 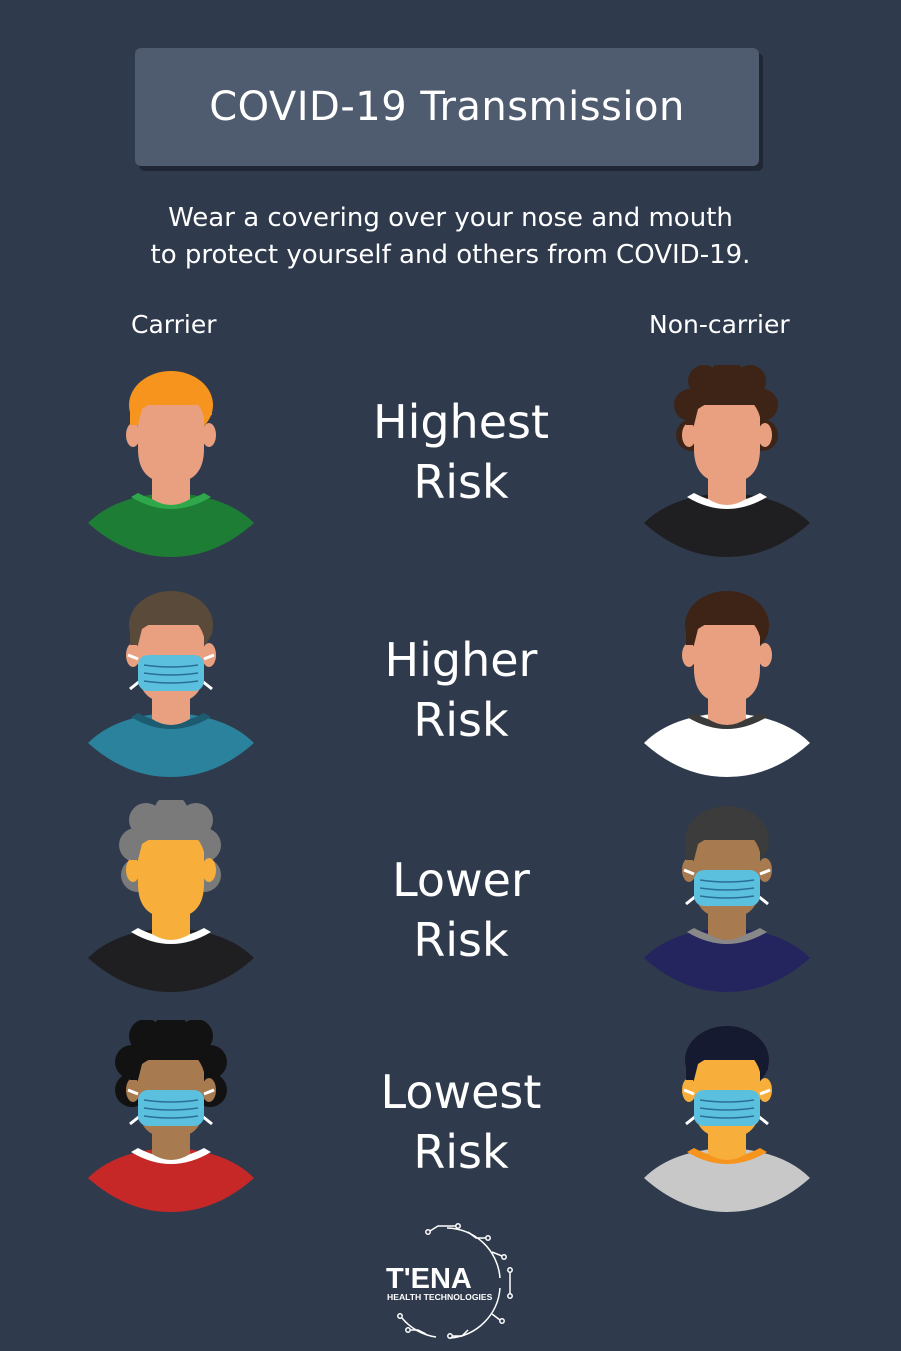 I want to click on risk-level: Lower, so click(x=461, y=880).